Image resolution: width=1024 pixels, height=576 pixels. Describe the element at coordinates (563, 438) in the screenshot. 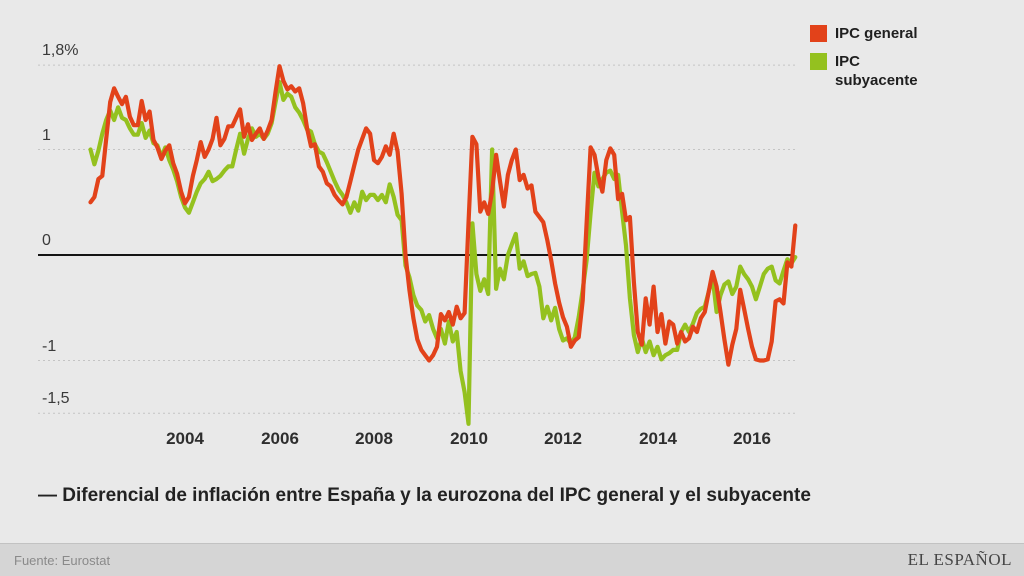

I see `x-axis-tick-label: 2012` at that location.